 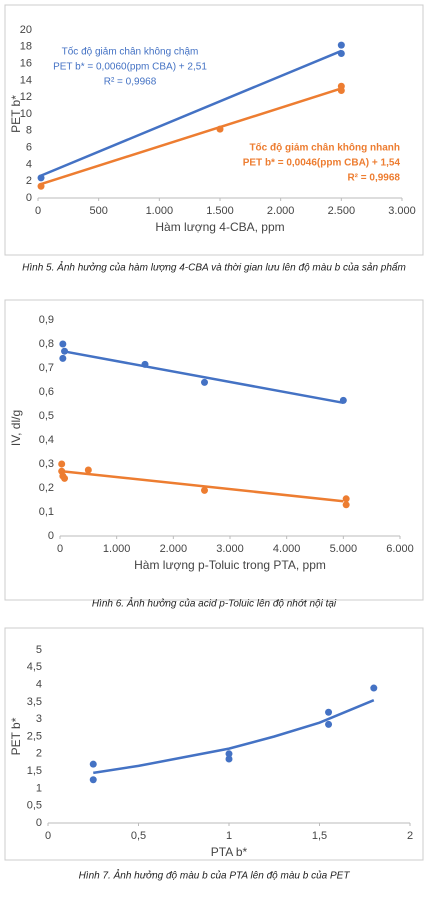 What do you see at coordinates (46, 392) in the screenshot?
I see `y-tick-label: 0,6` at bounding box center [46, 392].